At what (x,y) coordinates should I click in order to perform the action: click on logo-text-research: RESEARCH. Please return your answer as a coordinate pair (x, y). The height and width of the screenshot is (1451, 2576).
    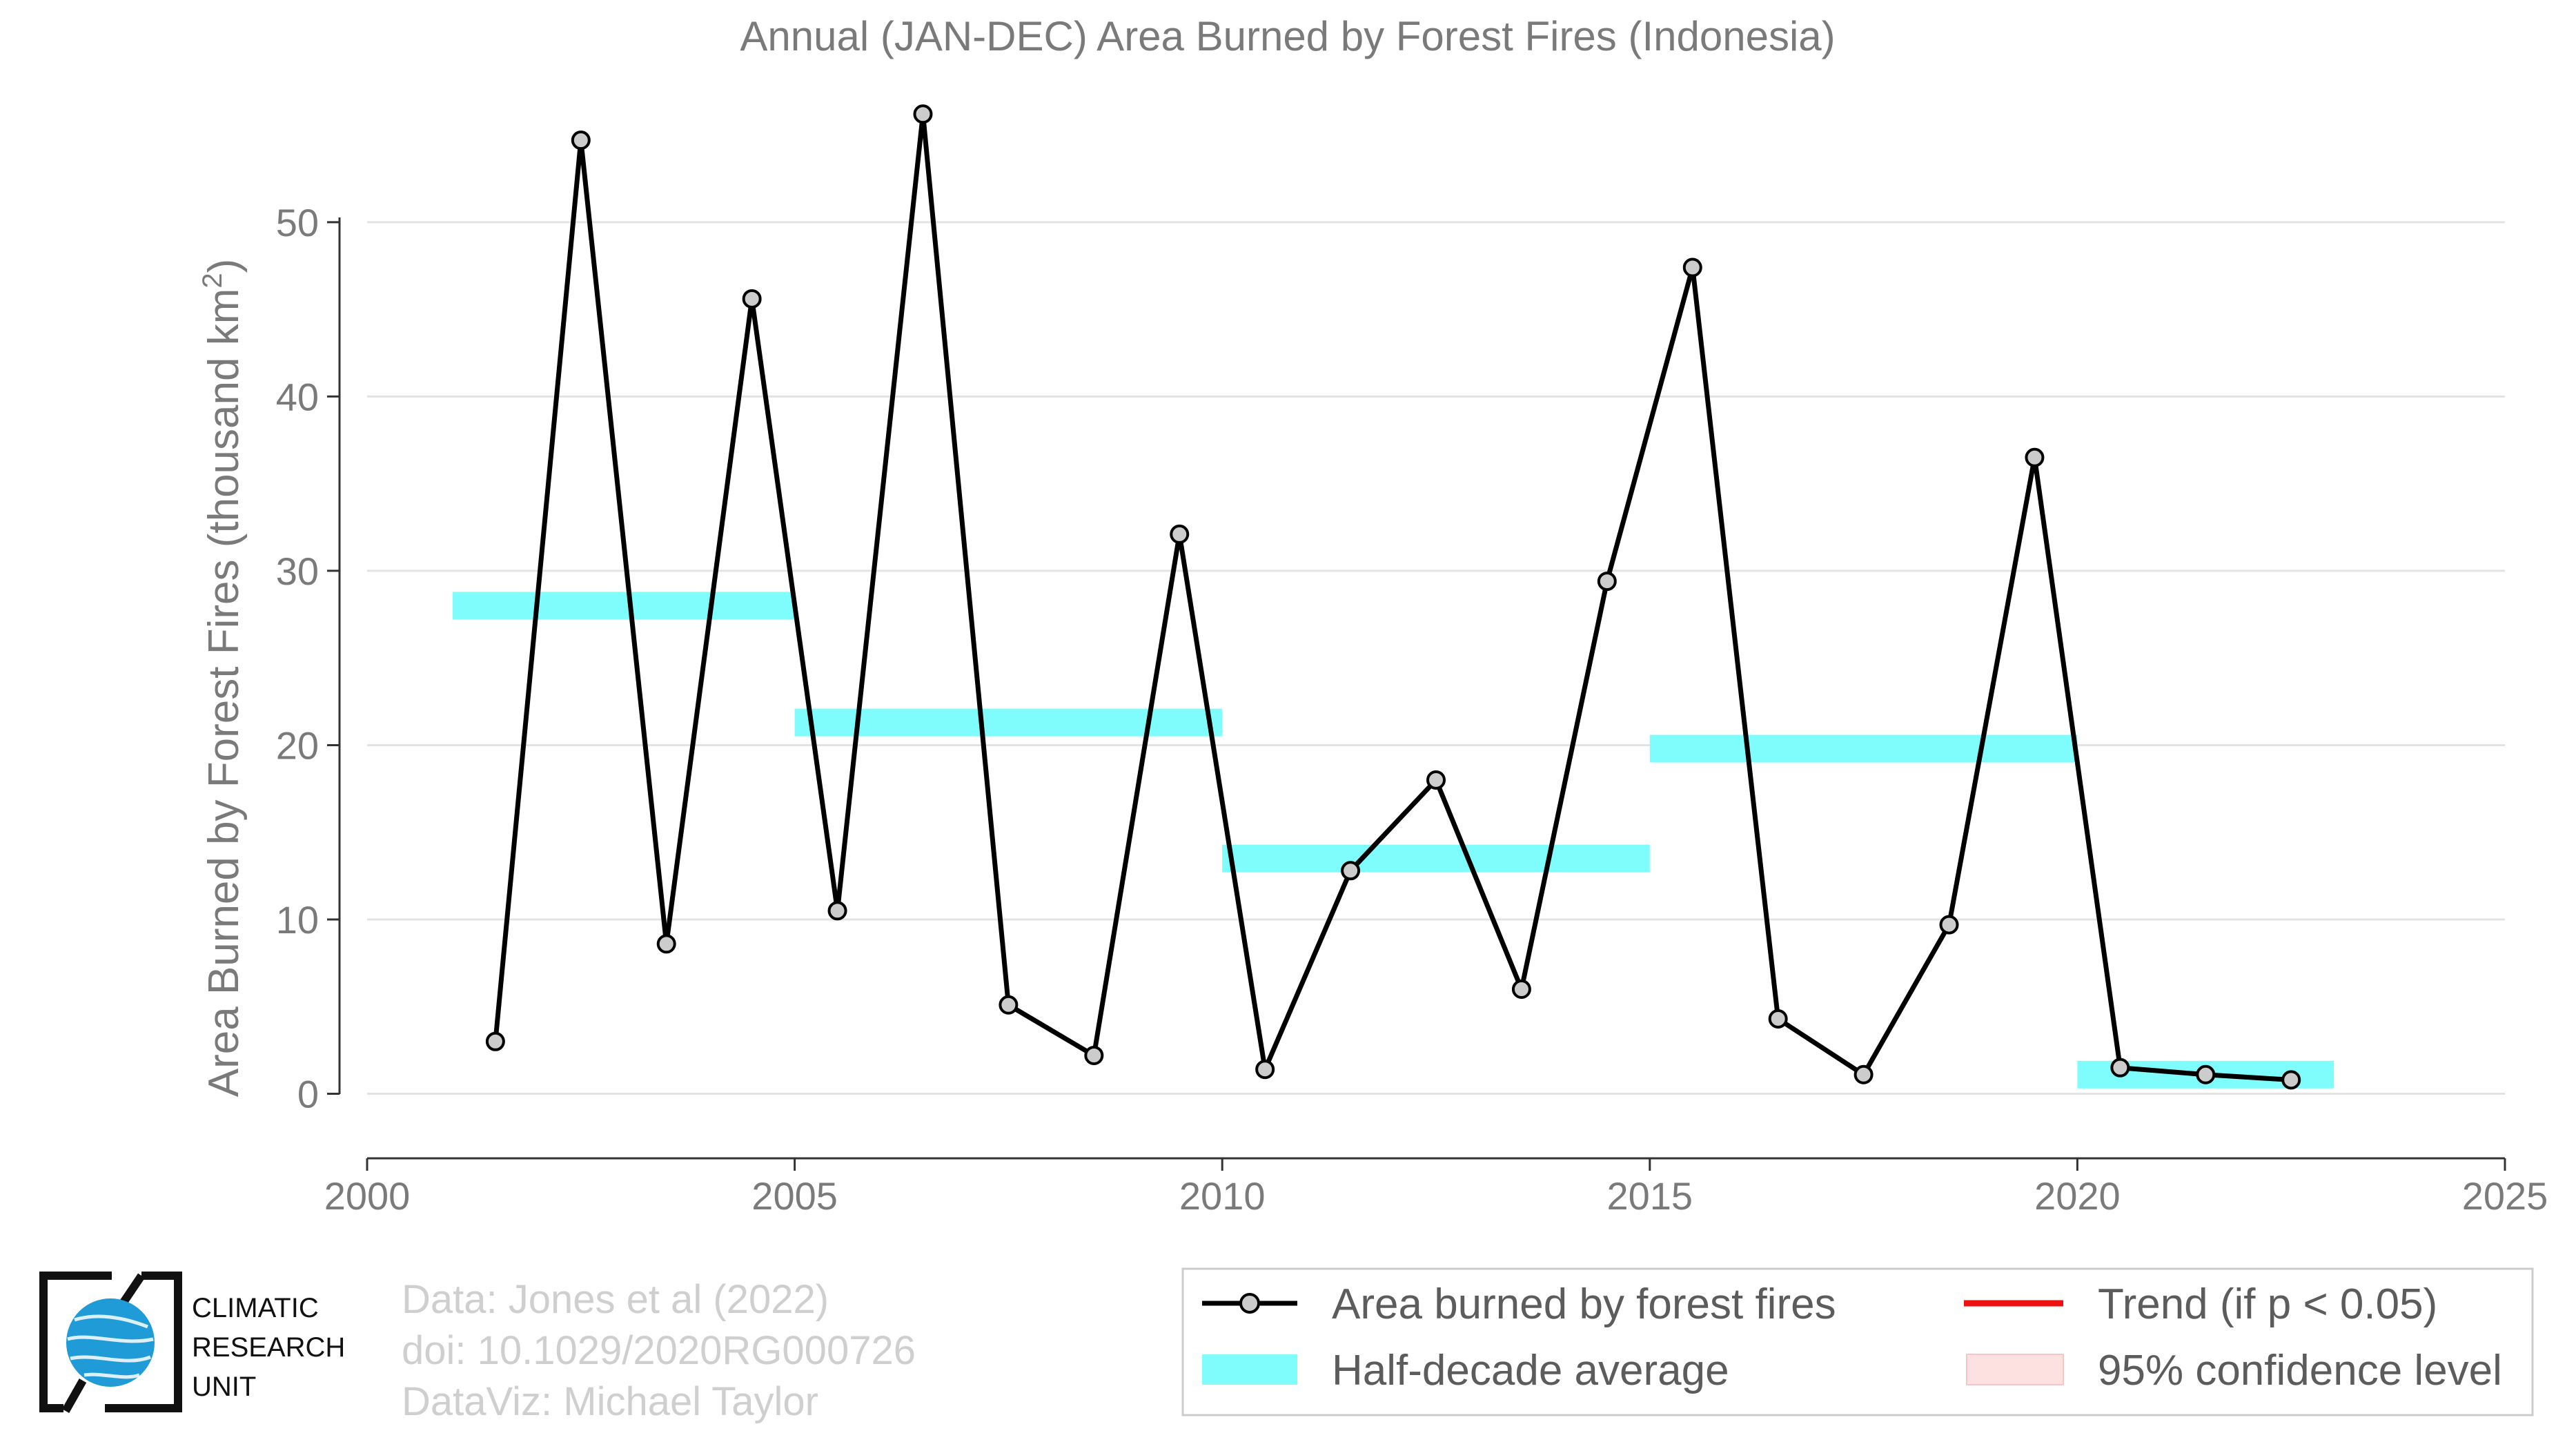
    Looking at the image, I should click on (268, 1347).